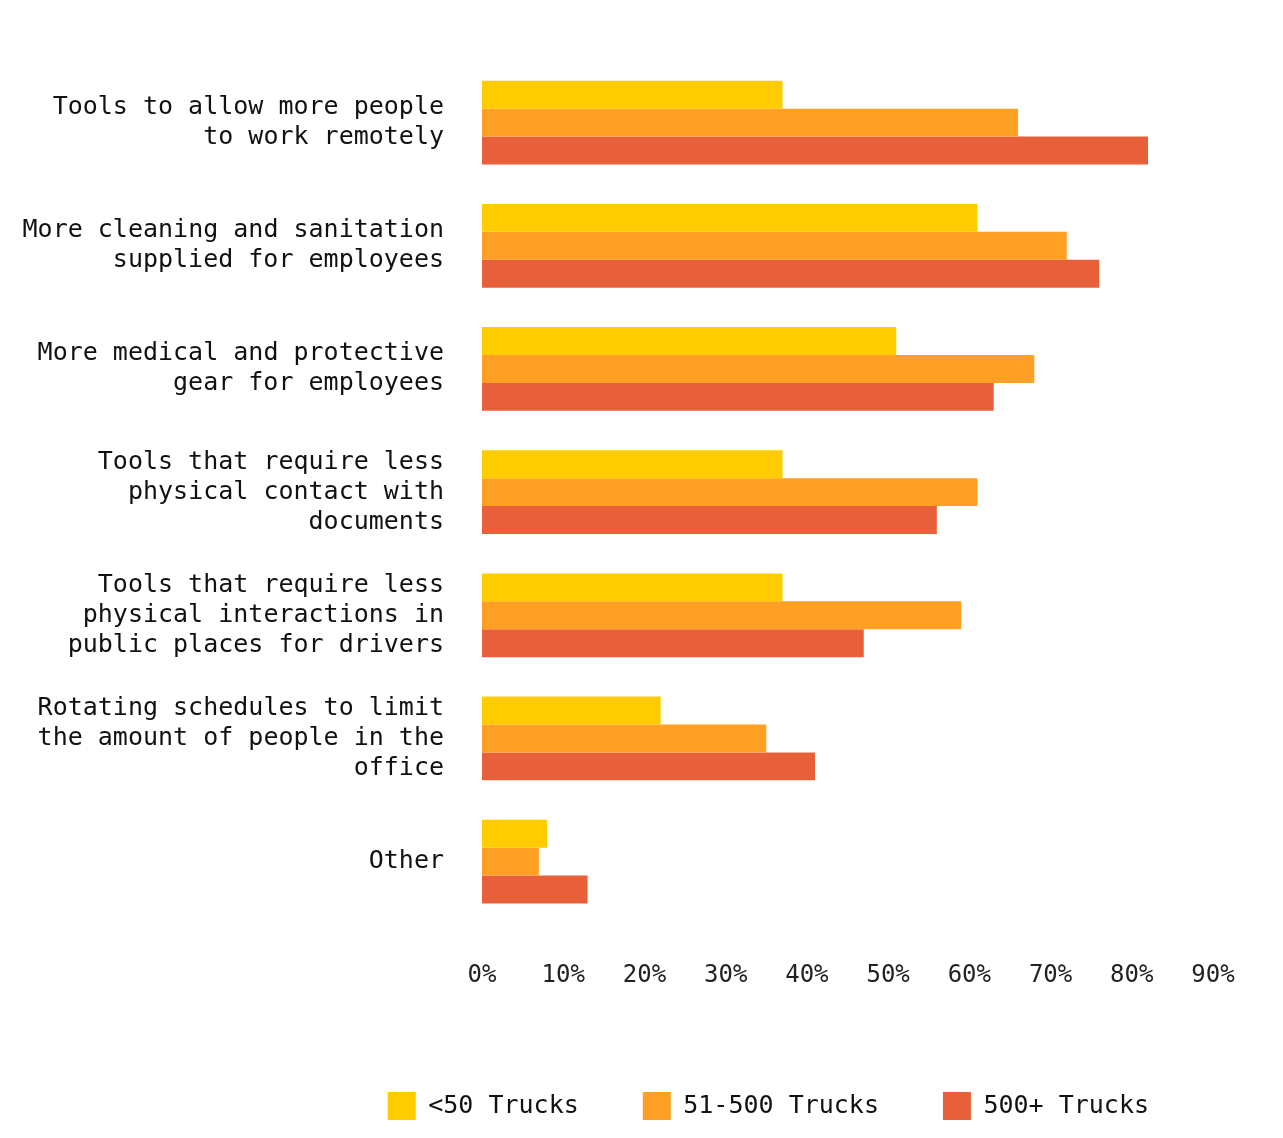 The height and width of the screenshot is (1138, 1283). What do you see at coordinates (807, 973) in the screenshot?
I see `x-tick-label: 40%` at bounding box center [807, 973].